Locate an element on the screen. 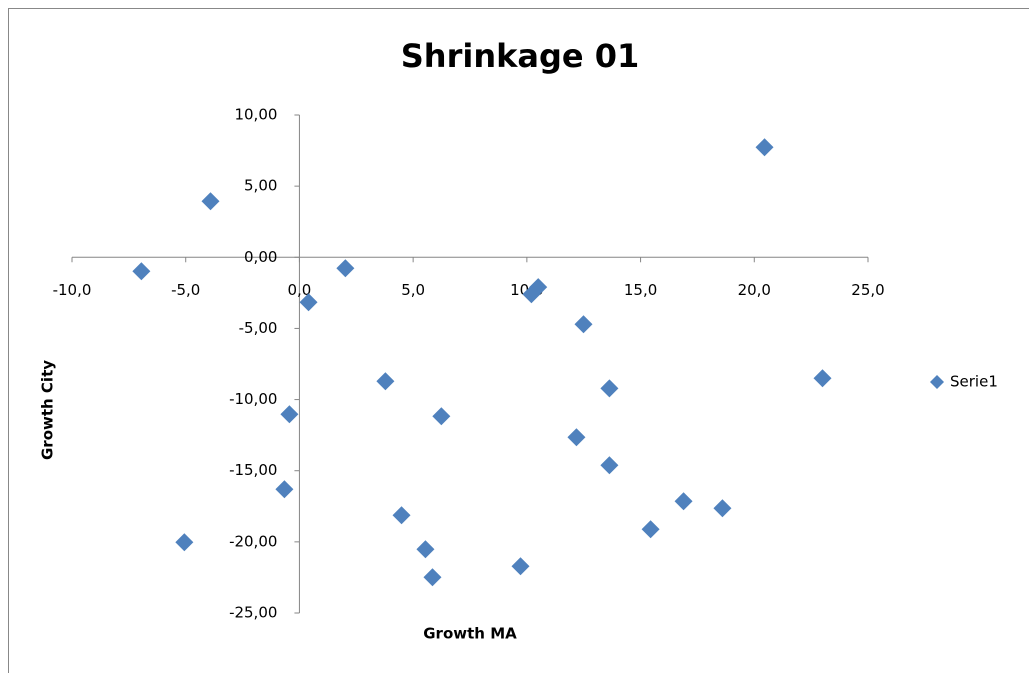  y-tick-label: -5,00 is located at coordinates (258, 328).